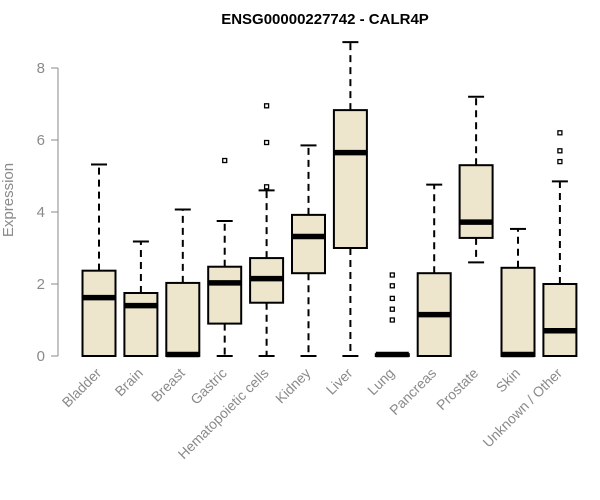 The image size is (600, 500). Describe the element at coordinates (522, 408) in the screenshot. I see `x-tick-label: Unknown / Other` at that location.